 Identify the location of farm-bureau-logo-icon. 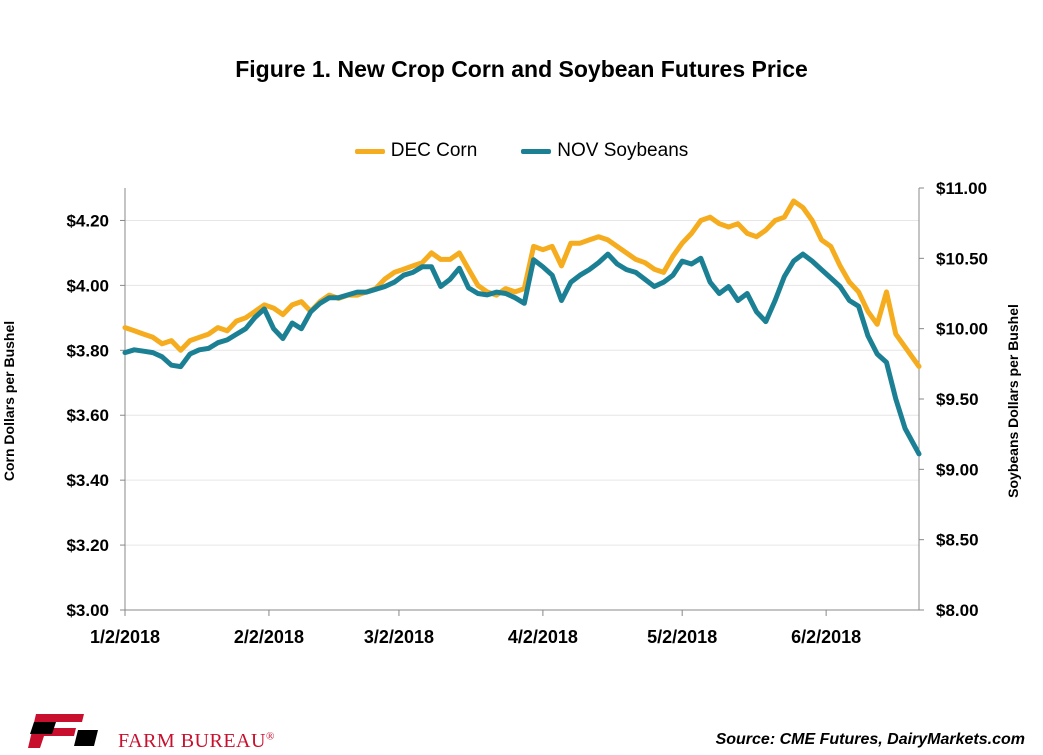
(63, 731).